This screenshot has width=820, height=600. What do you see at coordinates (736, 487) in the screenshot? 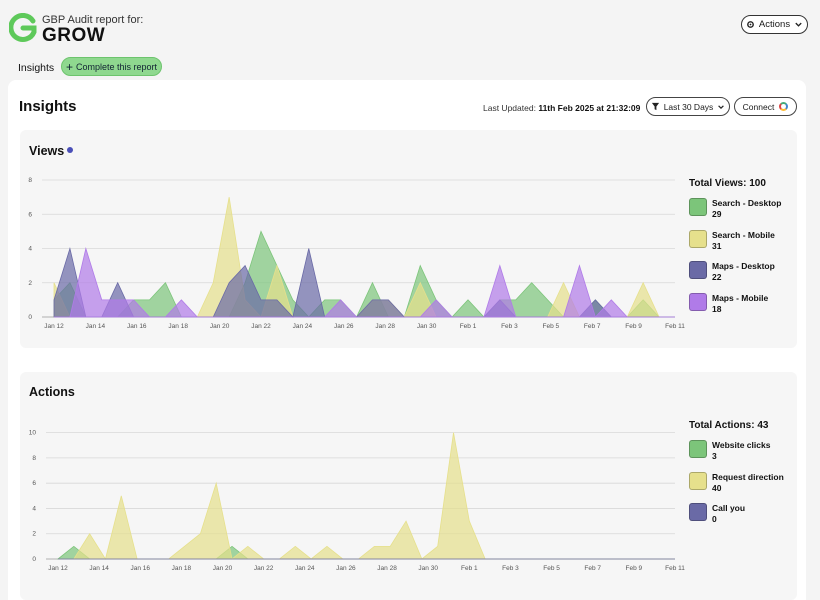
I see `legend-item: Request direction 40` at bounding box center [736, 487].